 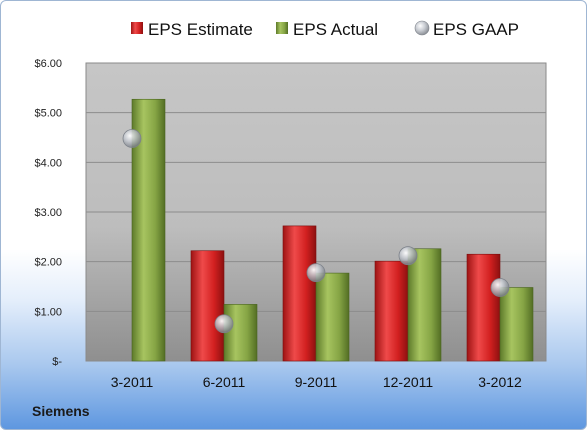 I want to click on legend-label: EPS GAAP, so click(x=476, y=29).